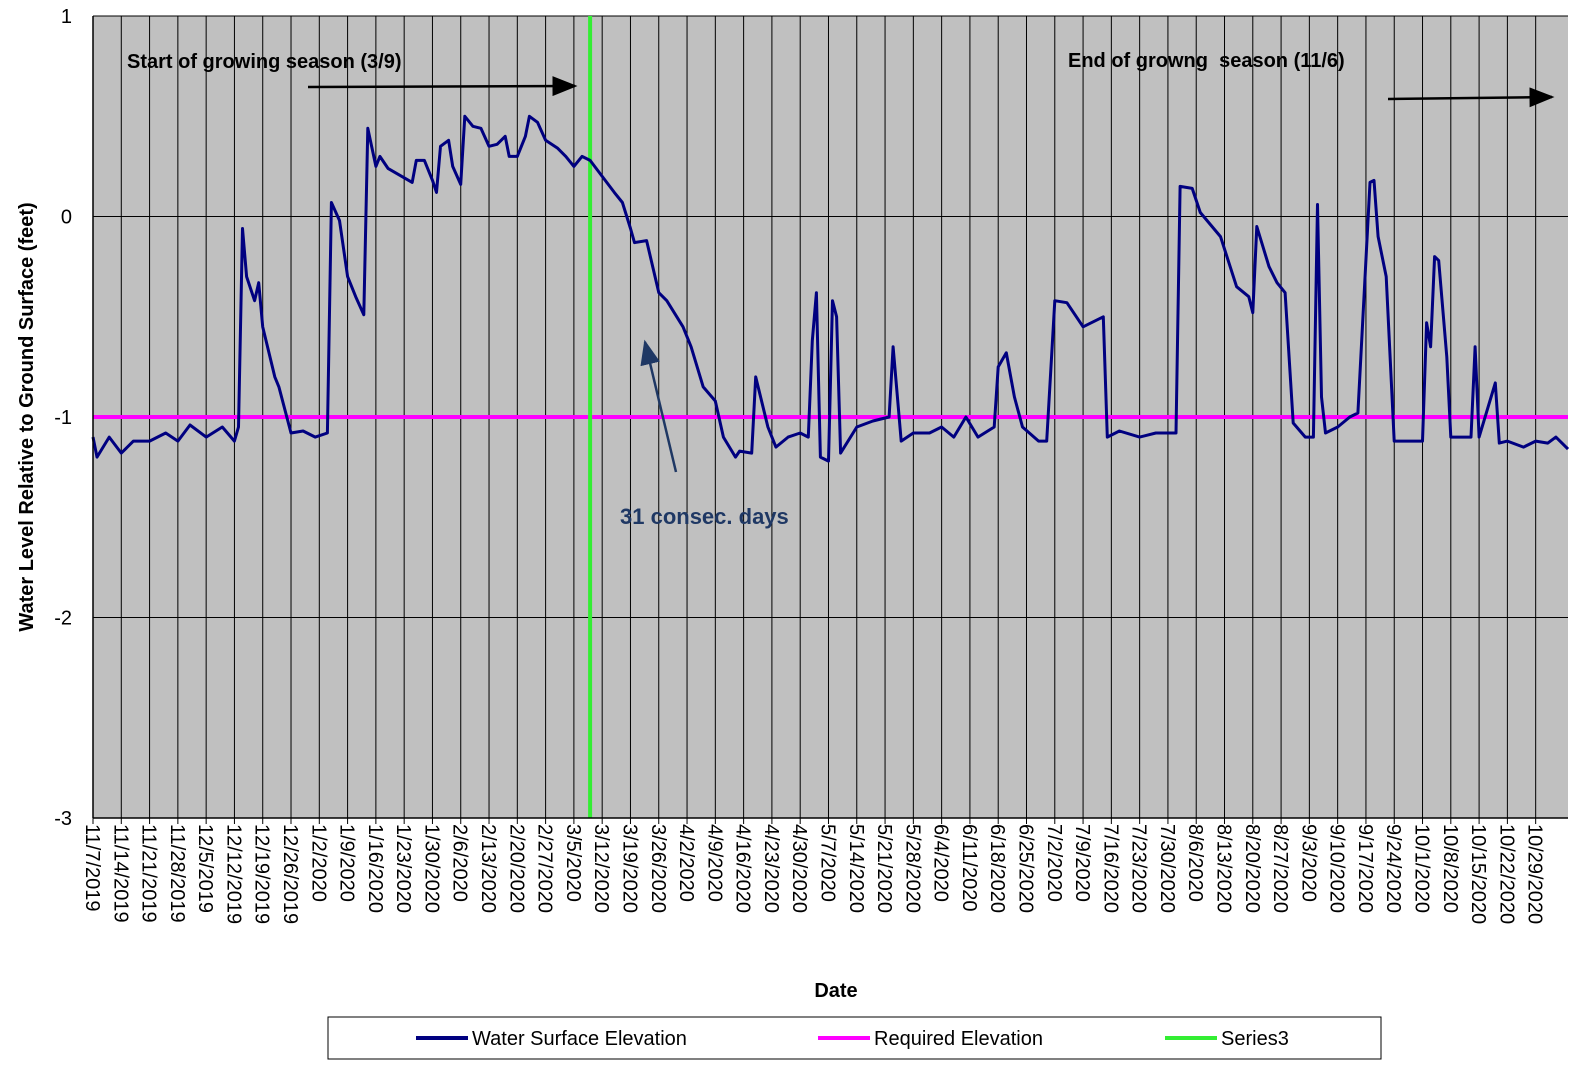 The height and width of the screenshot is (1066, 1579). Describe the element at coordinates (835, 991) in the screenshot. I see `x-axis-title: Date` at that location.